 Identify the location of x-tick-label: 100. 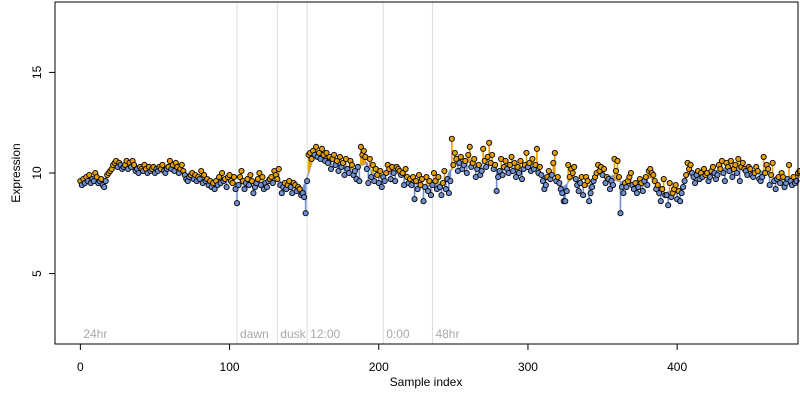
(230, 367).